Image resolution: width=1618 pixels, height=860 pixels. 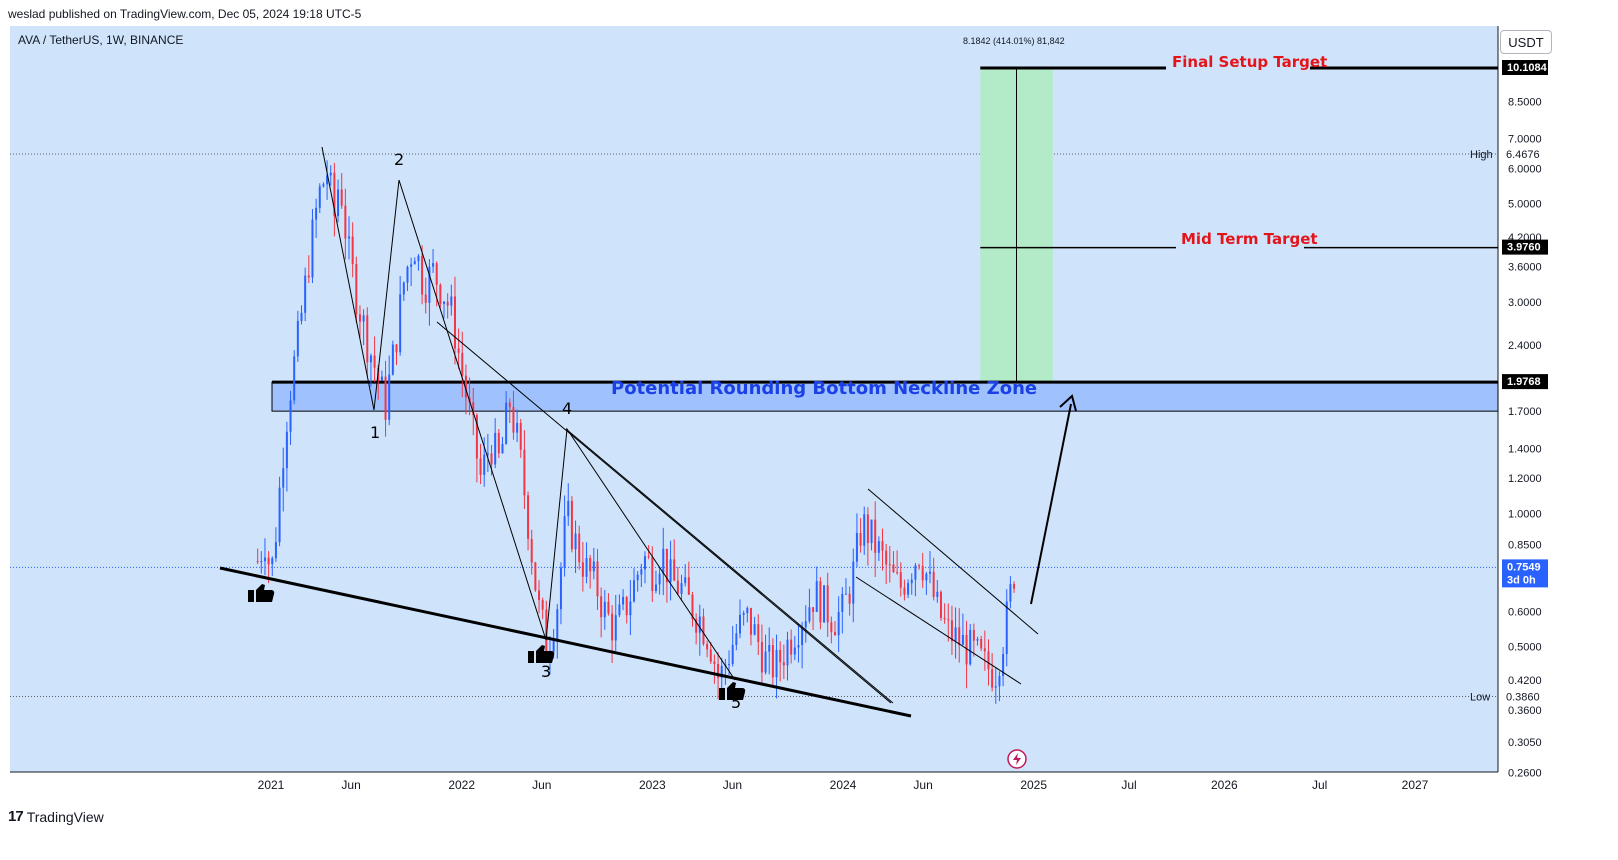 I want to click on price-tick: 0.6000, so click(x=1525, y=613).